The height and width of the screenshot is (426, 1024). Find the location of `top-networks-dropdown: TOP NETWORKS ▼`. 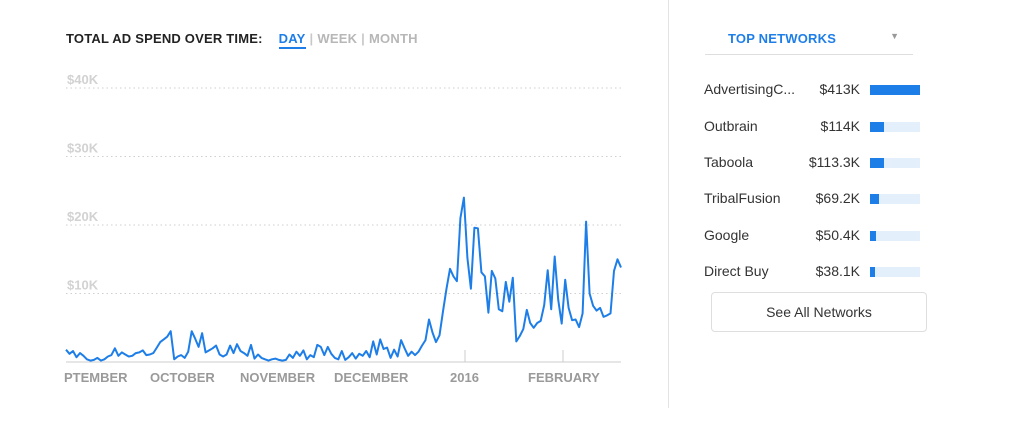

top-networks-dropdown: TOP NETWORKS ▼ is located at coordinates (809, 38).